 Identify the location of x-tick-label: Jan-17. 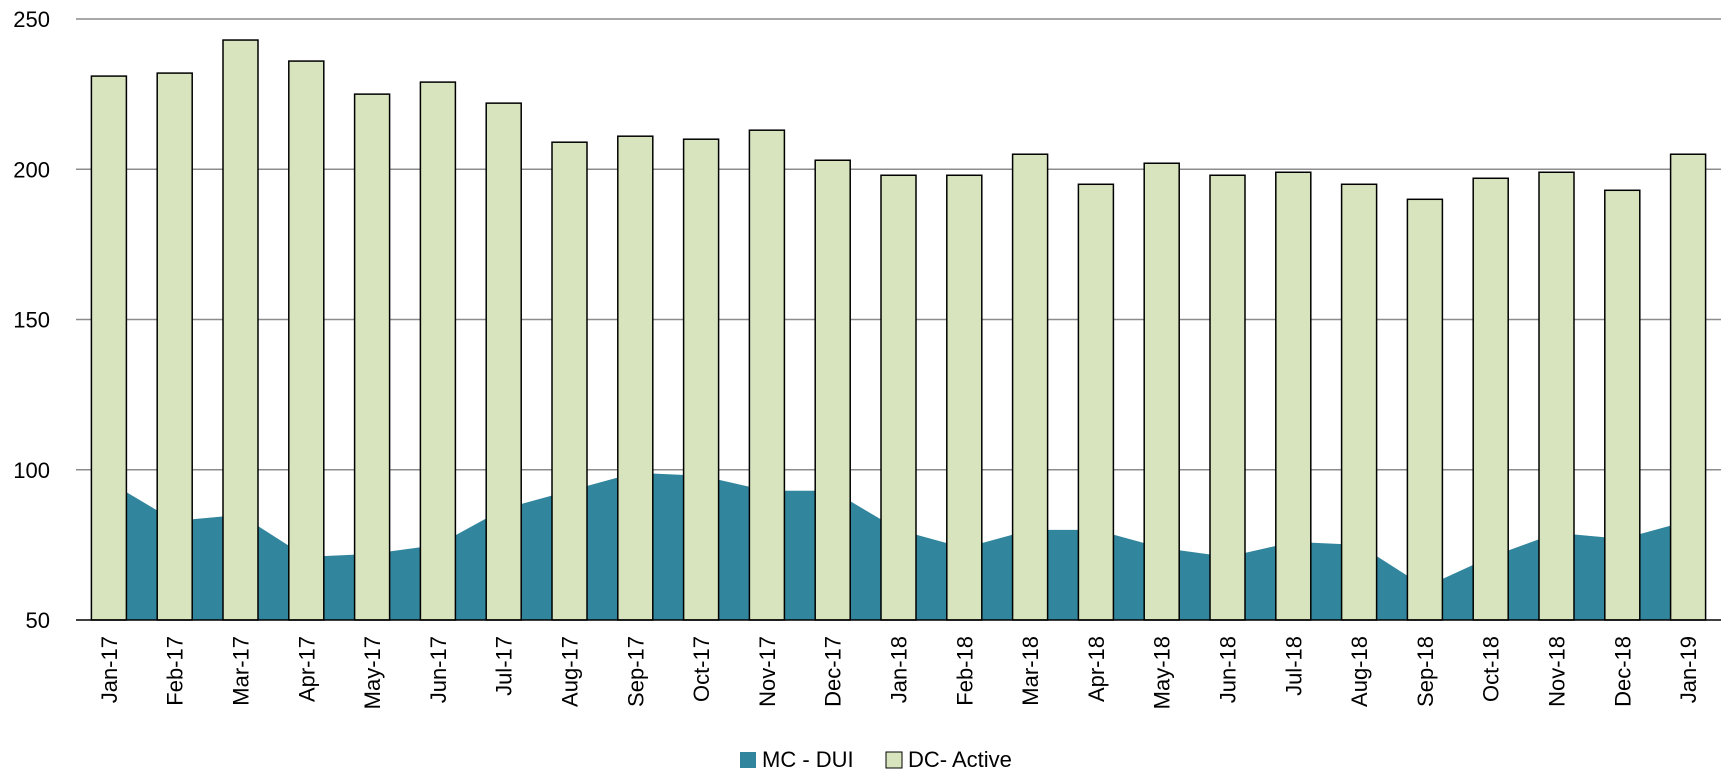
(109, 669).